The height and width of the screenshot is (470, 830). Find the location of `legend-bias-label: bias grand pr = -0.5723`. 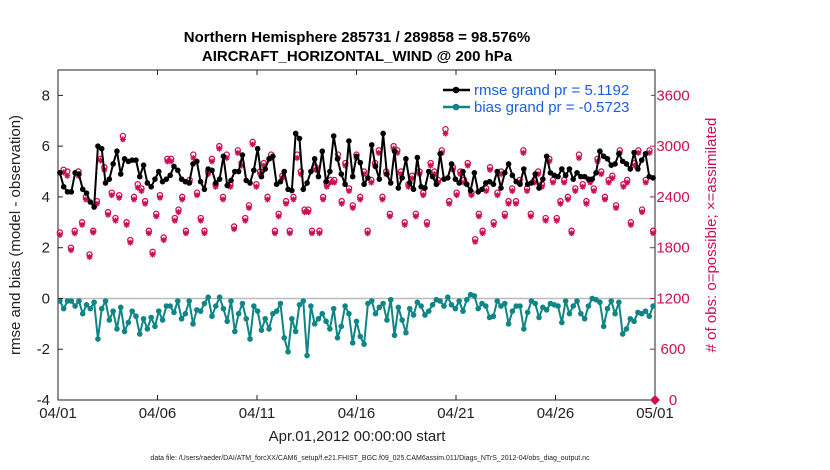

legend-bias-label: bias grand pr = -0.5723 is located at coordinates (552, 107).